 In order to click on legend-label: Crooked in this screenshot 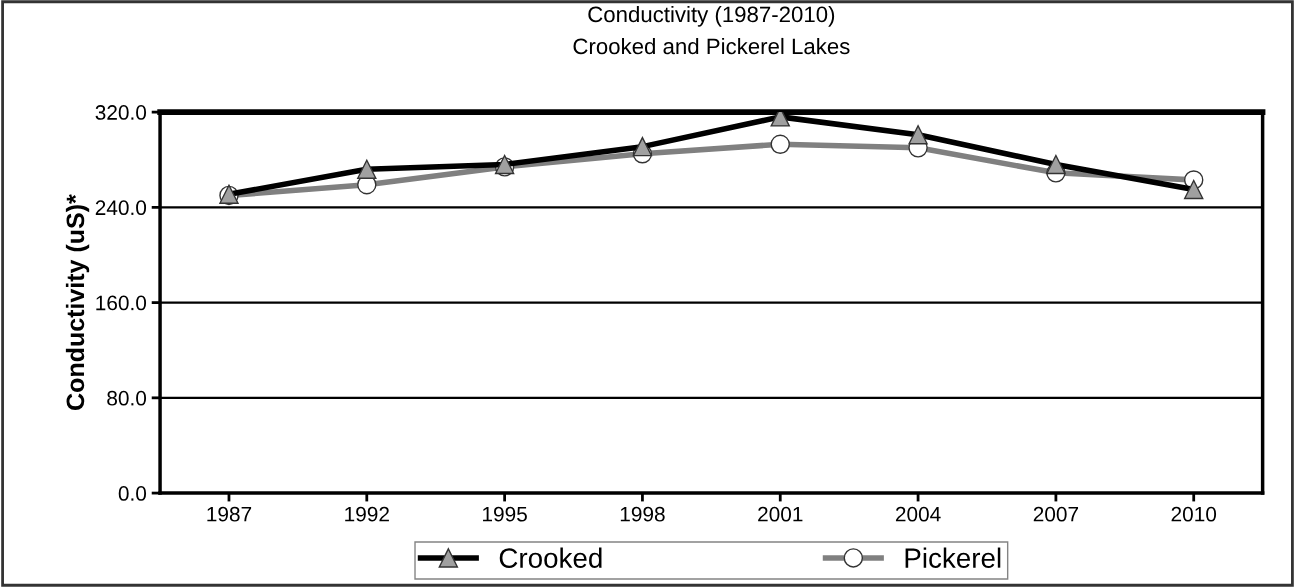, I will do `click(550, 557)`.